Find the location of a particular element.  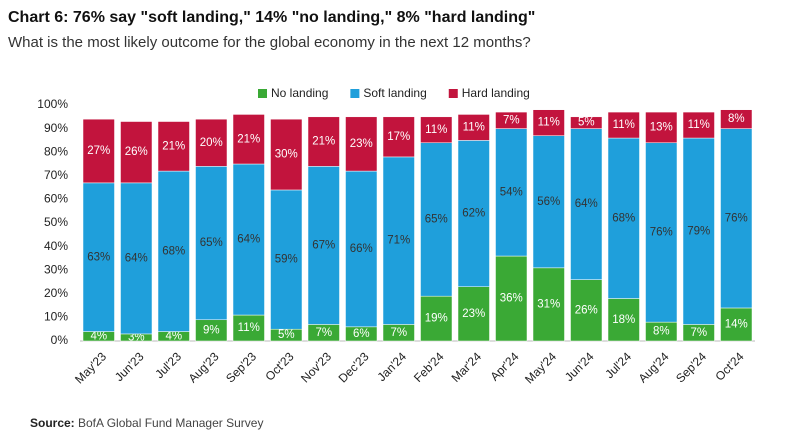

legend-label: Hard landing is located at coordinates (496, 93).